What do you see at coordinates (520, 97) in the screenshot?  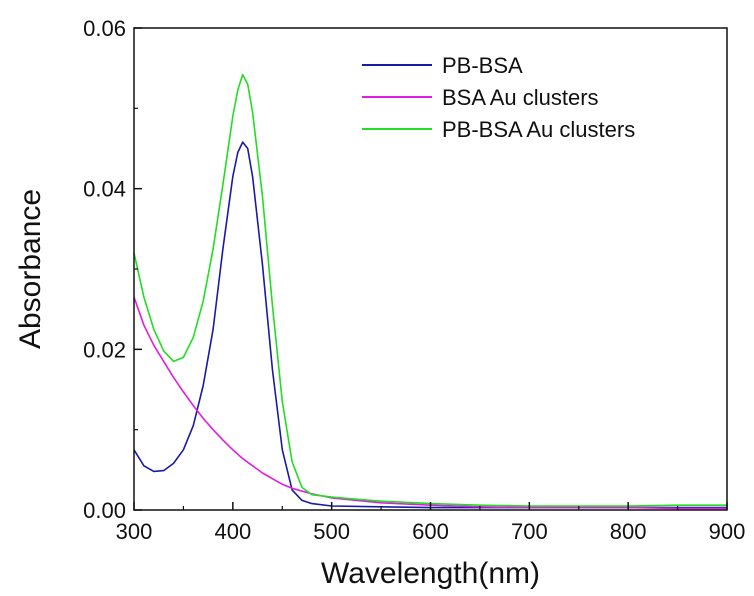 I see `legend-label: BSA Au clusters` at bounding box center [520, 97].